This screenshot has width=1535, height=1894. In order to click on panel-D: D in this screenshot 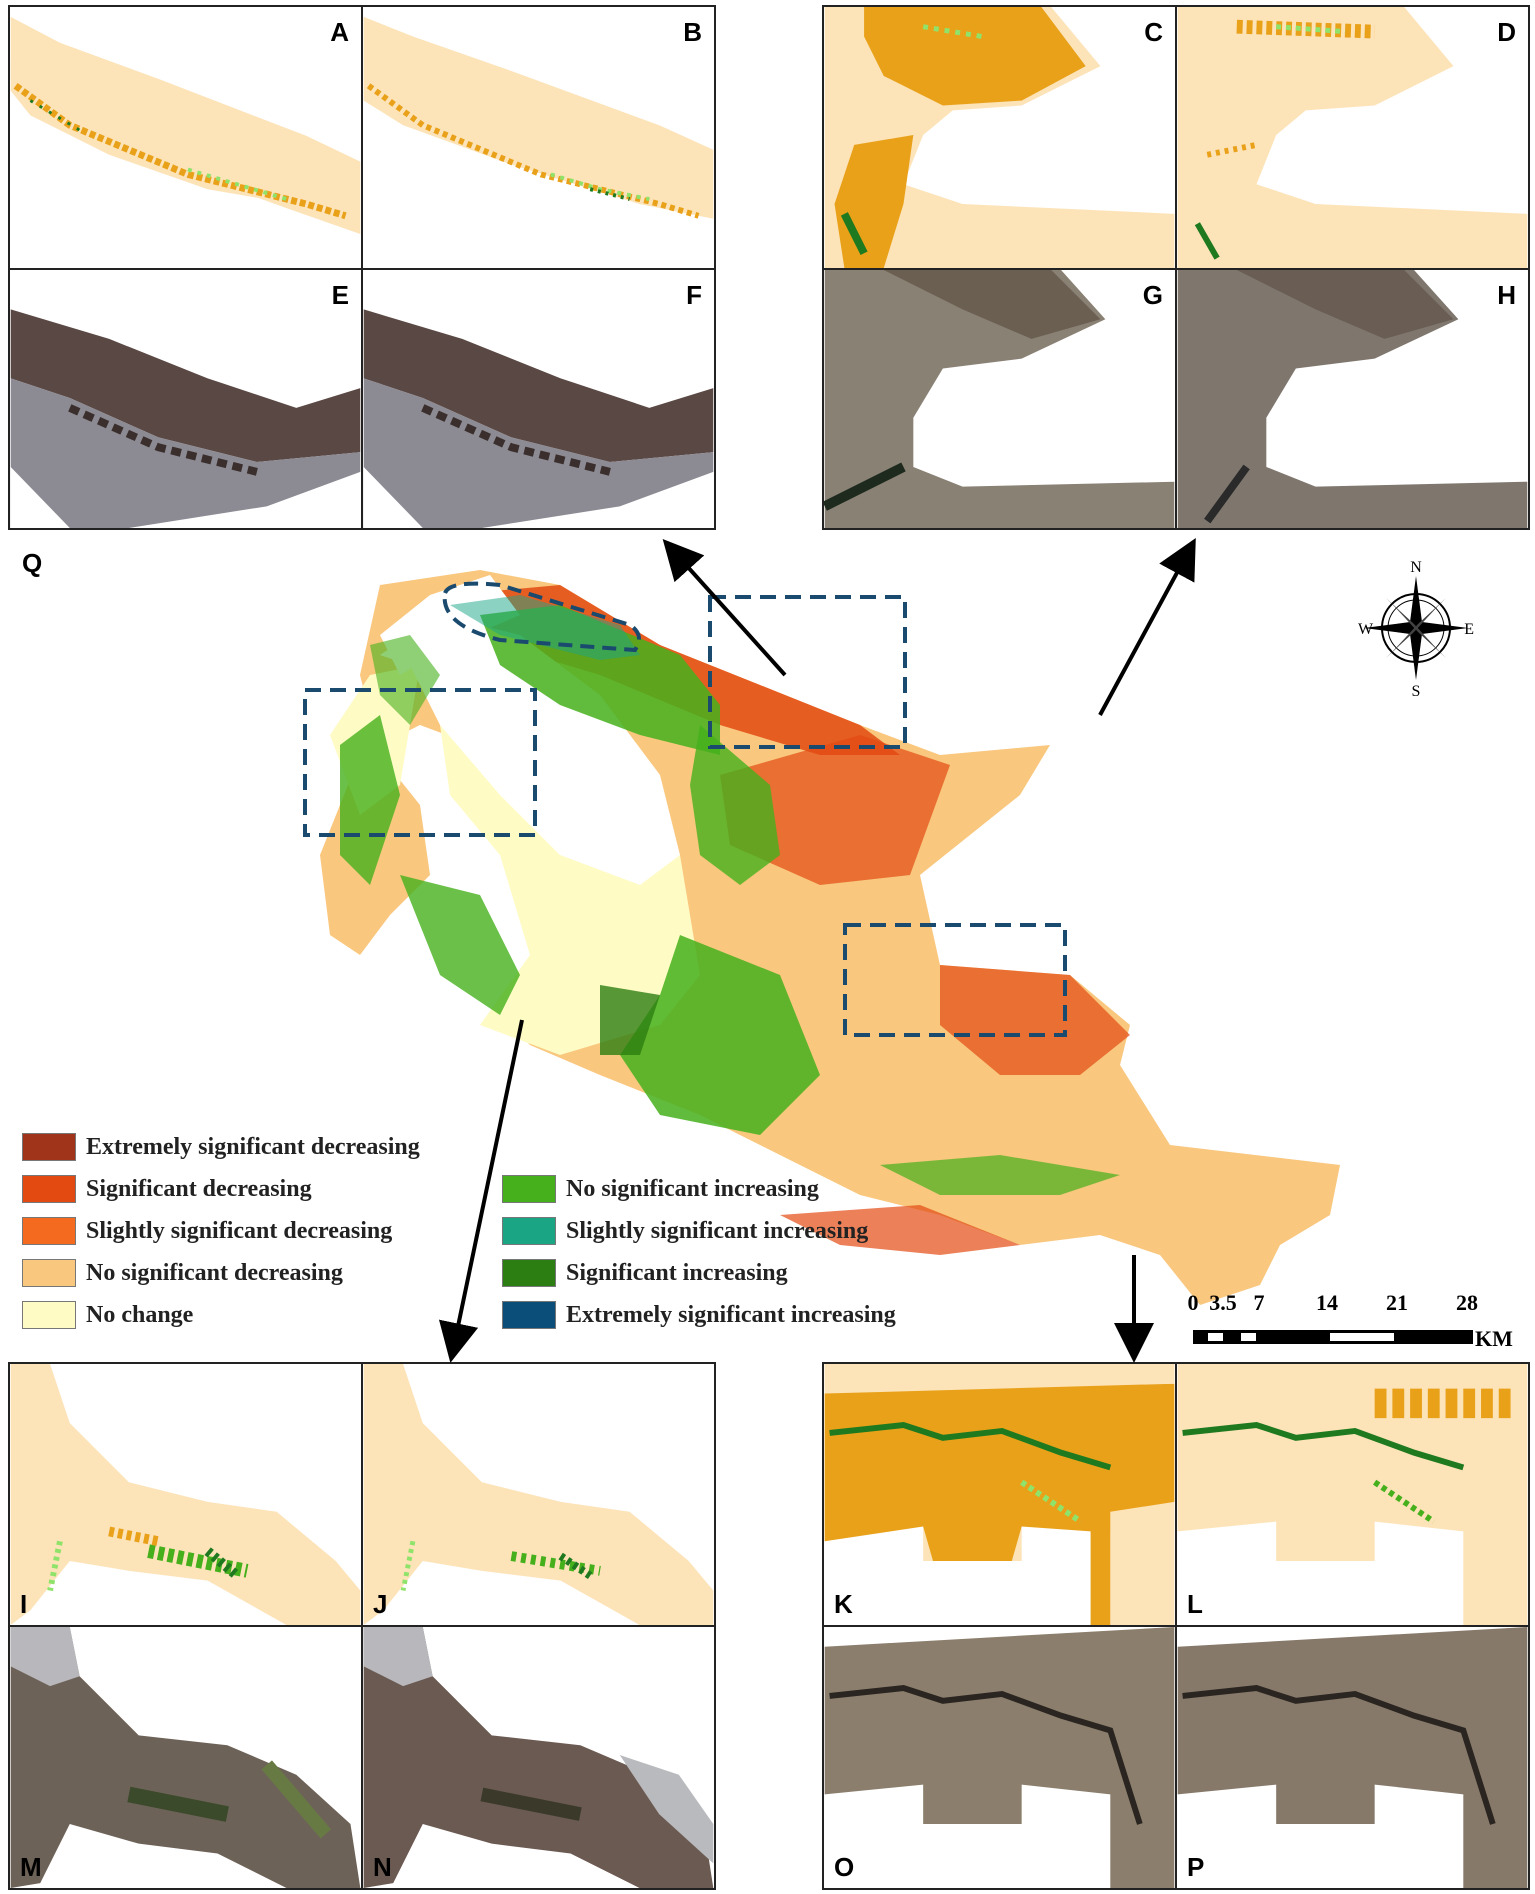, I will do `click(1352, 137)`.